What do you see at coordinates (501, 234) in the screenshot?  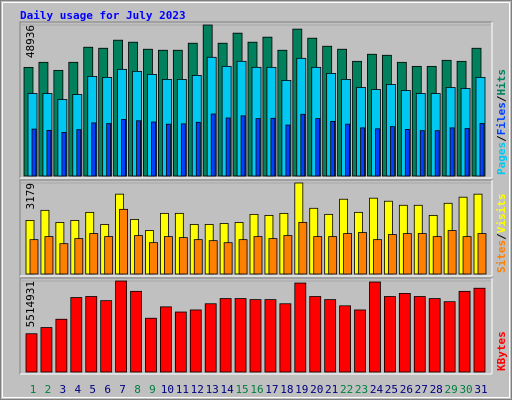 I see `legend: Sites/Visits` at bounding box center [501, 234].